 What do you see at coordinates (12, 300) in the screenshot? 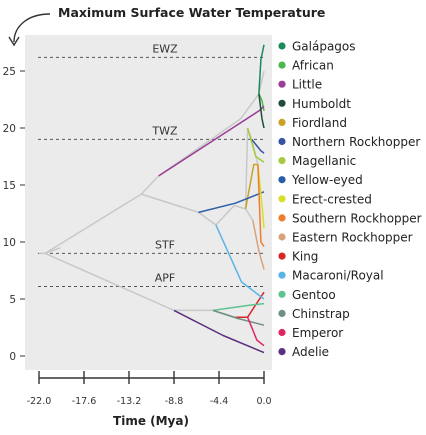
I see `y-tick-label: 5` at bounding box center [12, 300].